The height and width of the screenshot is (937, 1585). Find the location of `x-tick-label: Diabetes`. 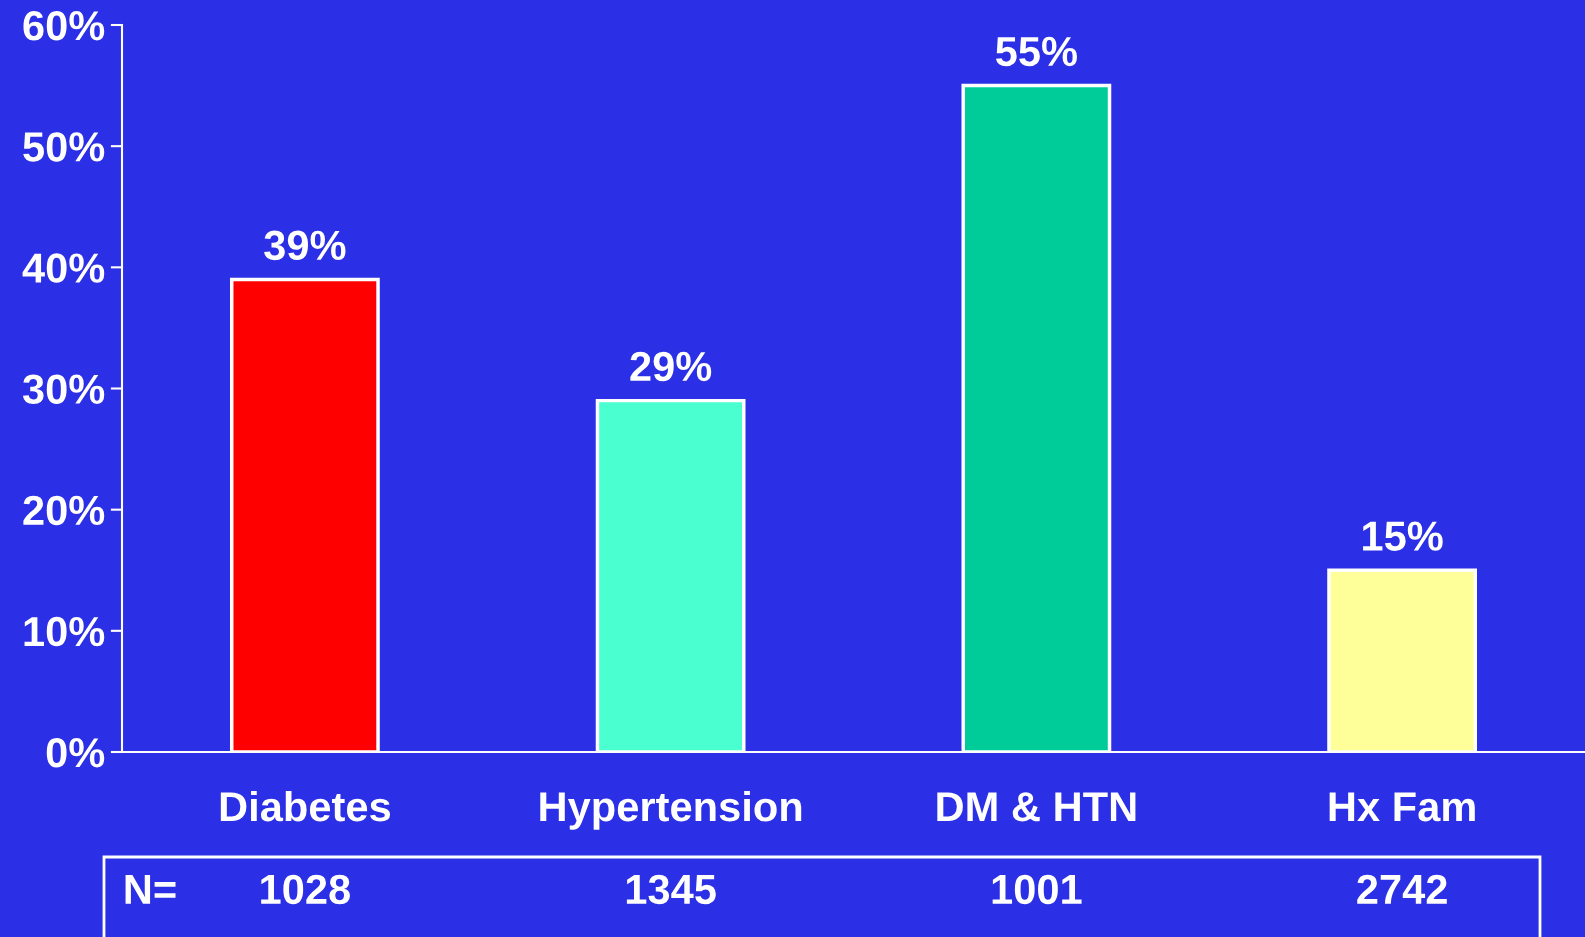

x-tick-label: Diabetes is located at coordinates (305, 806).